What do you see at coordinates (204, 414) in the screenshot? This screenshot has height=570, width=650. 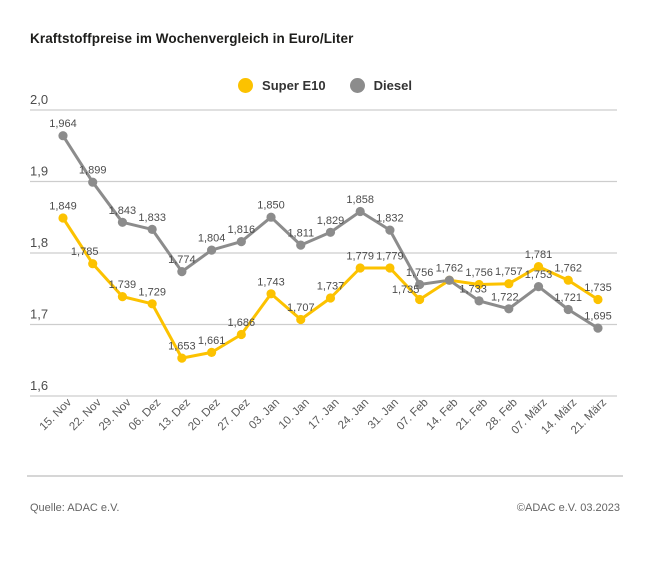 I see `x-tick-label: 20. Dez` at bounding box center [204, 414].